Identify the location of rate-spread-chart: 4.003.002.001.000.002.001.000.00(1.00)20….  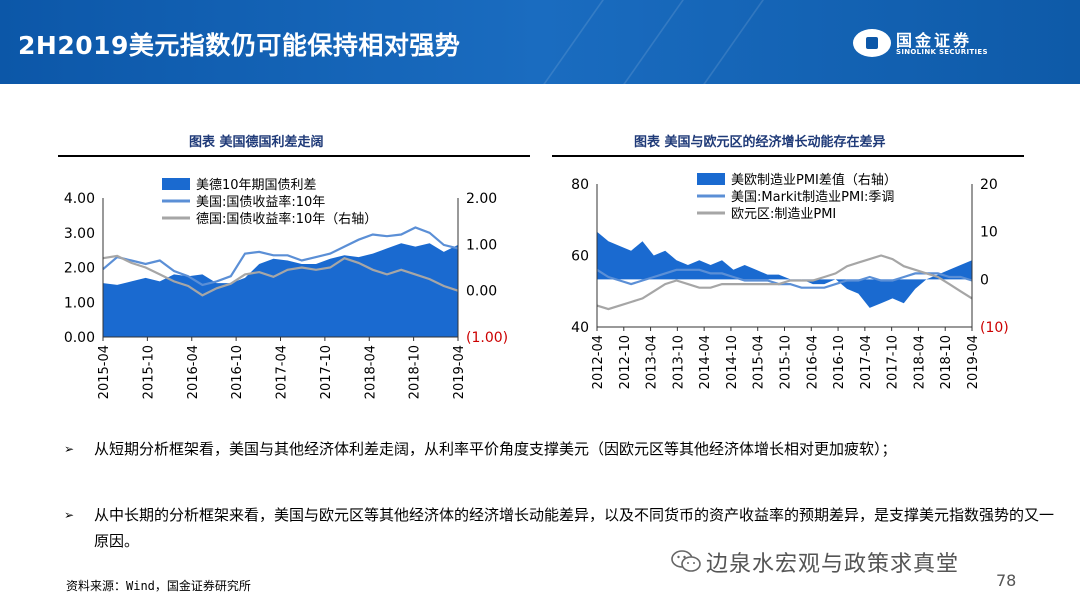
(286, 288).